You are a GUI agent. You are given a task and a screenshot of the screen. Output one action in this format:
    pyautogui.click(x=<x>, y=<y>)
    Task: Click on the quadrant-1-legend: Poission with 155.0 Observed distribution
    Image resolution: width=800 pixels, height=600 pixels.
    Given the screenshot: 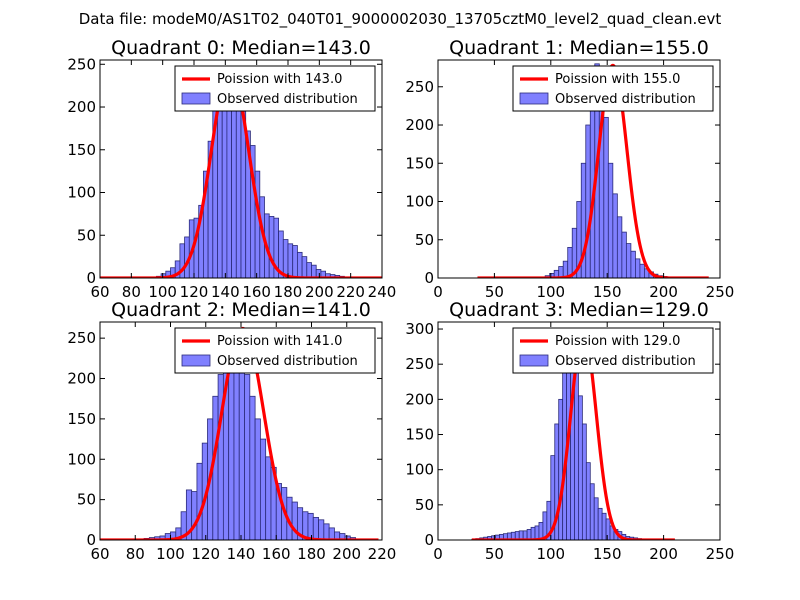 What is the action you would take?
    pyautogui.click(x=613, y=88)
    